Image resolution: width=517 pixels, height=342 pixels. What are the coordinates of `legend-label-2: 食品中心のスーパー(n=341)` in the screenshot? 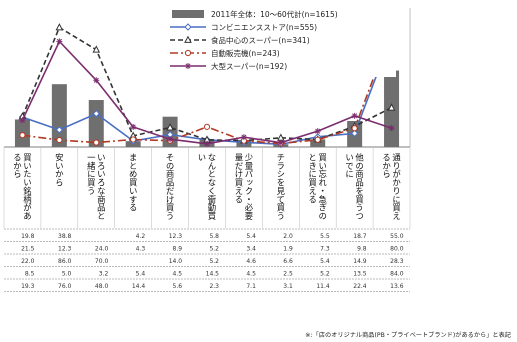 It's located at (260, 40).